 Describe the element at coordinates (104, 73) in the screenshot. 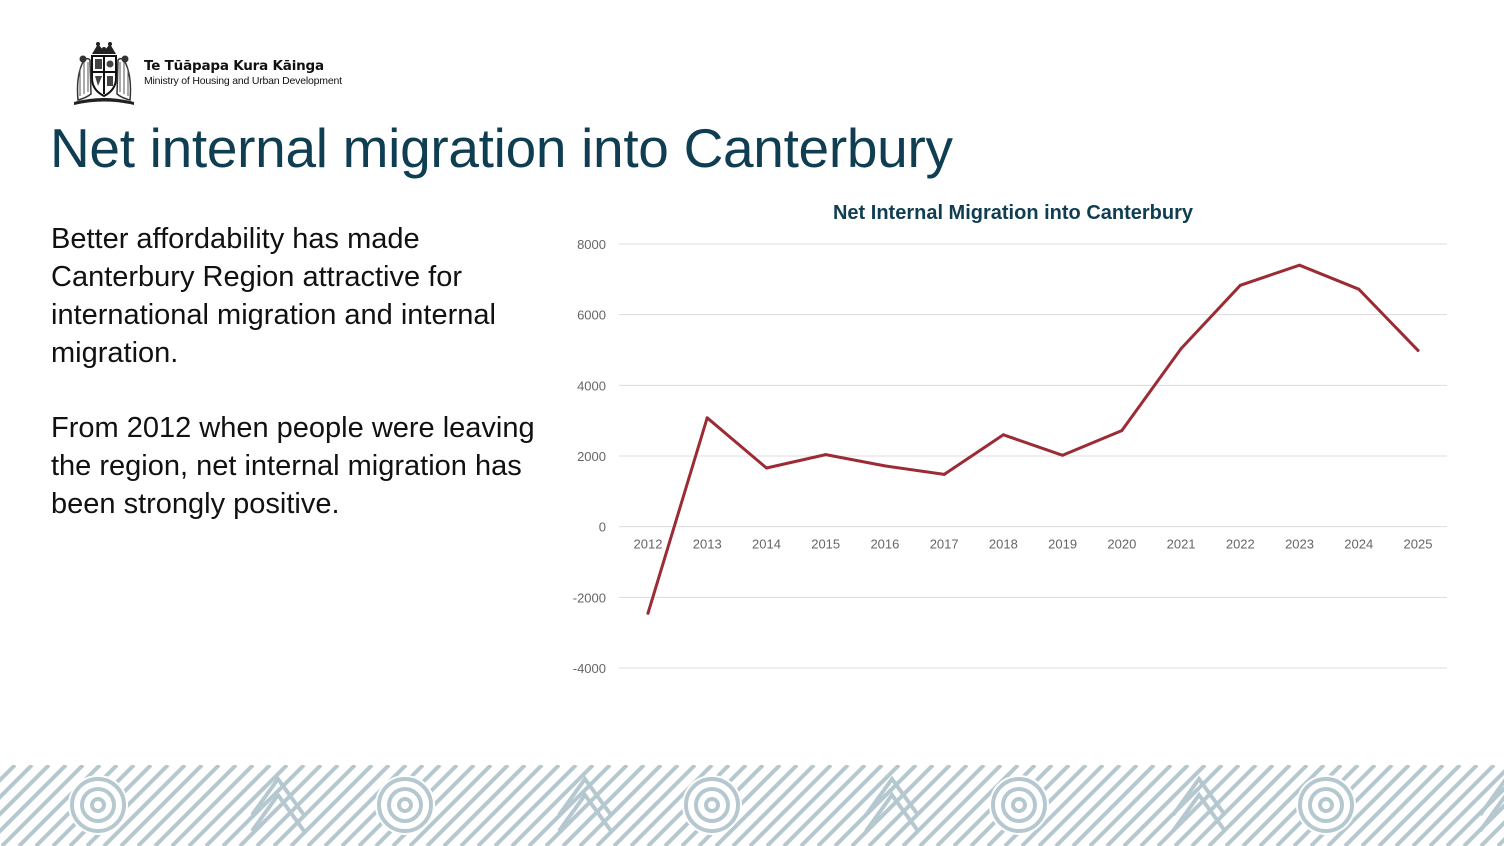

I see `coat-of-arms-icon` at that location.